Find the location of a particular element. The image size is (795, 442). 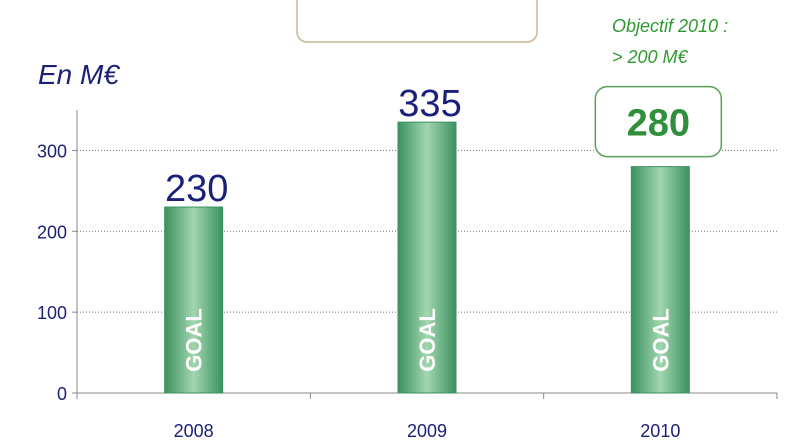

value-label: 335 is located at coordinates (429, 104).